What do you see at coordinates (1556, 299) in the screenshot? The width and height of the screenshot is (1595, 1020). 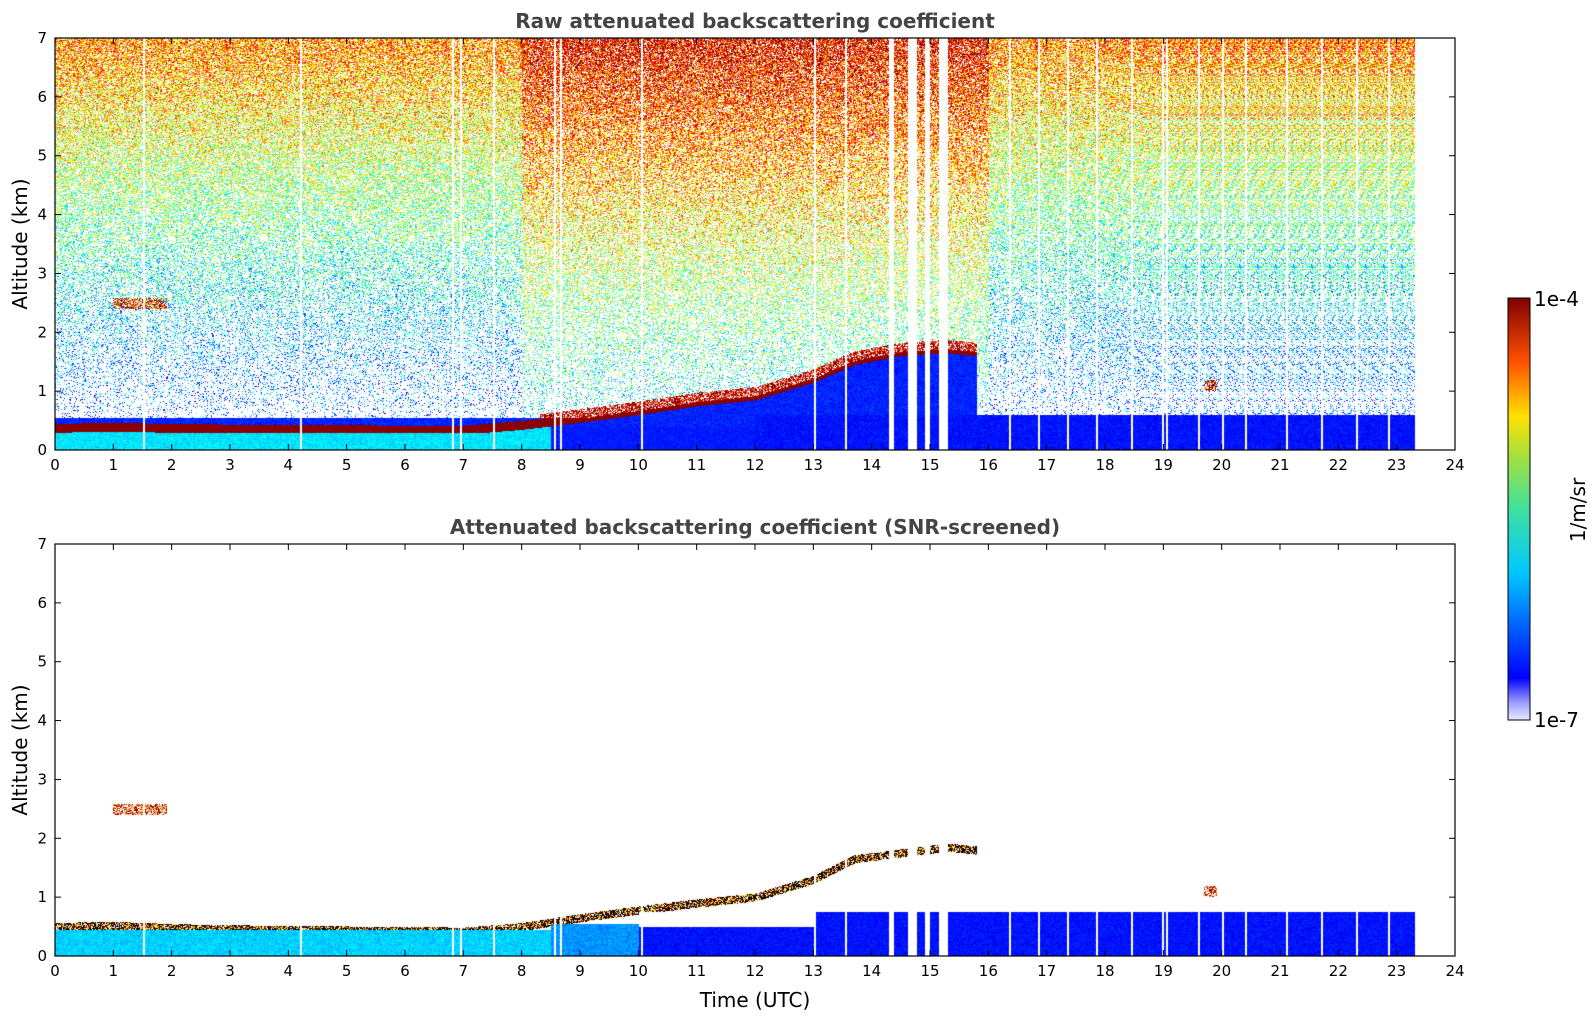 I see `colorbar-max-label: 1e-4` at bounding box center [1556, 299].